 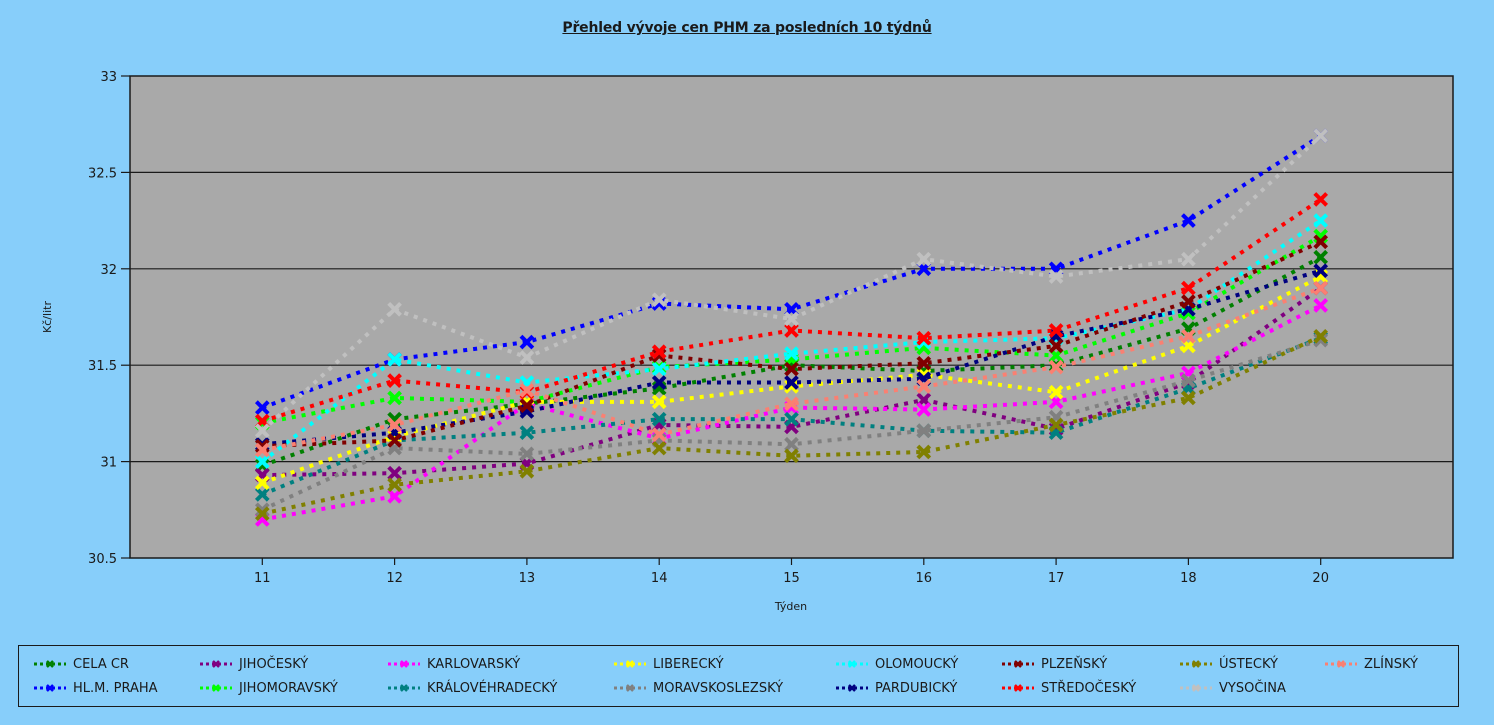 I want to click on legend-item: LIBERECKÝ, so click(x=668, y=664).